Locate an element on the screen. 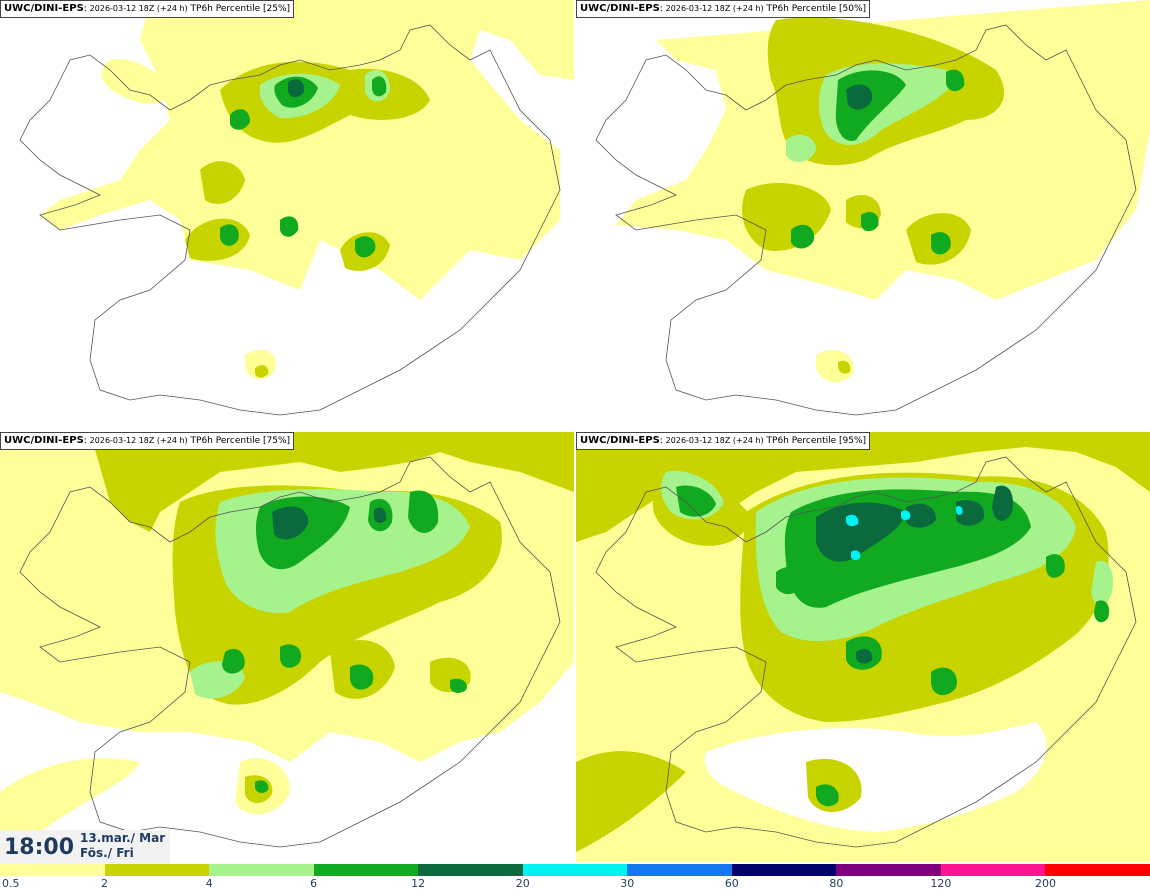 The width and height of the screenshot is (1150, 891). colorbar-tick-label: 12 is located at coordinates (418, 883).